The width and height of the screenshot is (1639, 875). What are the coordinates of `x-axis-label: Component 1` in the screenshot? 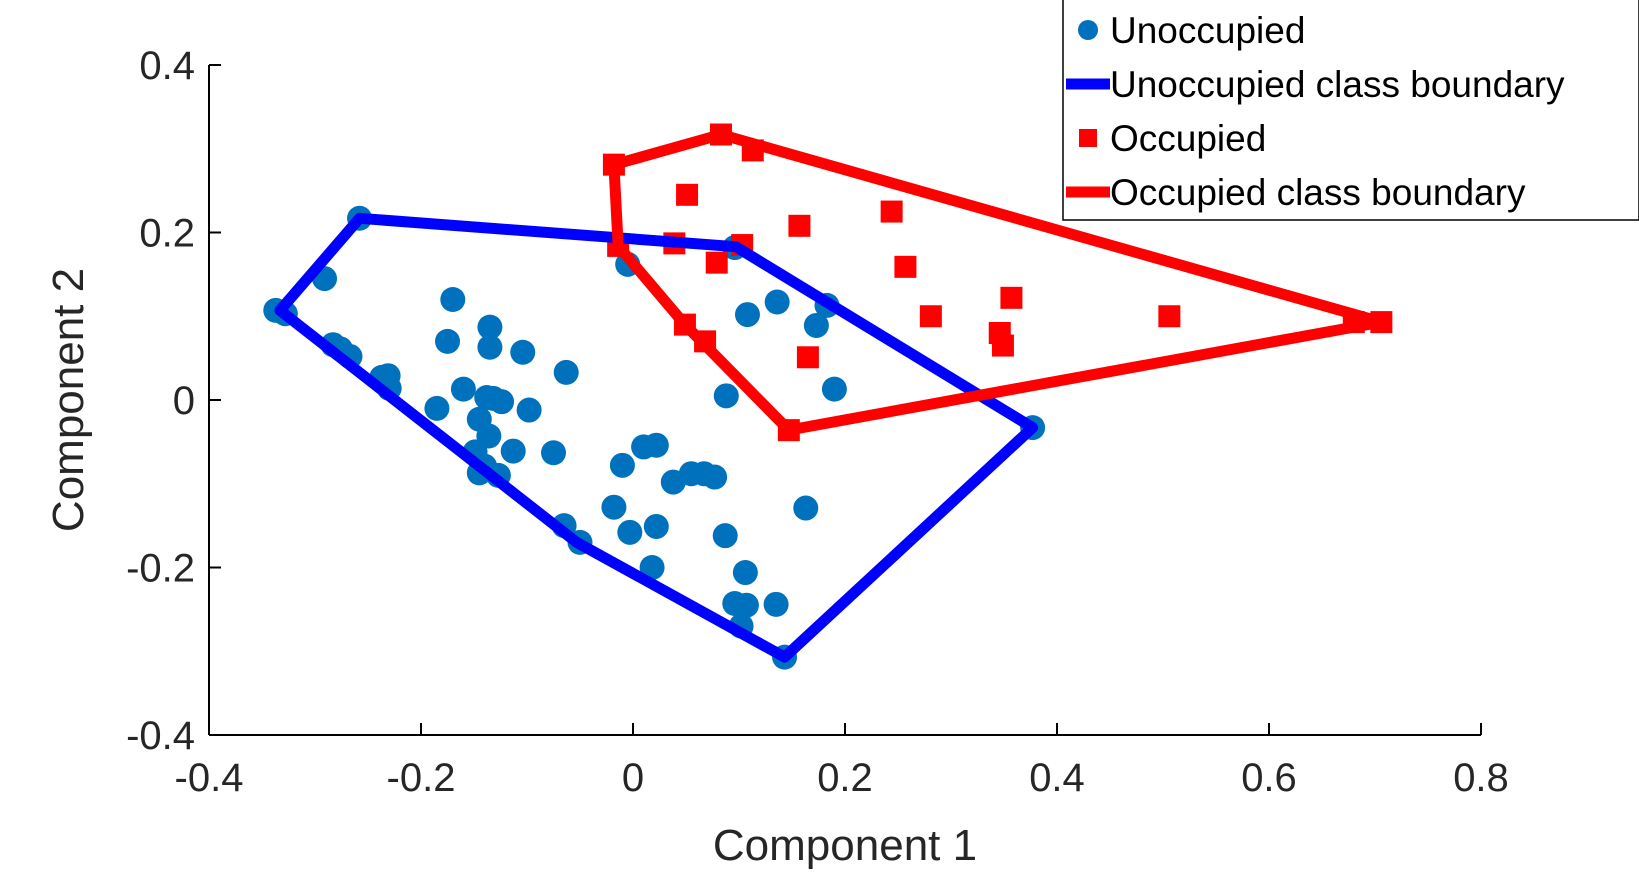 It's located at (845, 845).